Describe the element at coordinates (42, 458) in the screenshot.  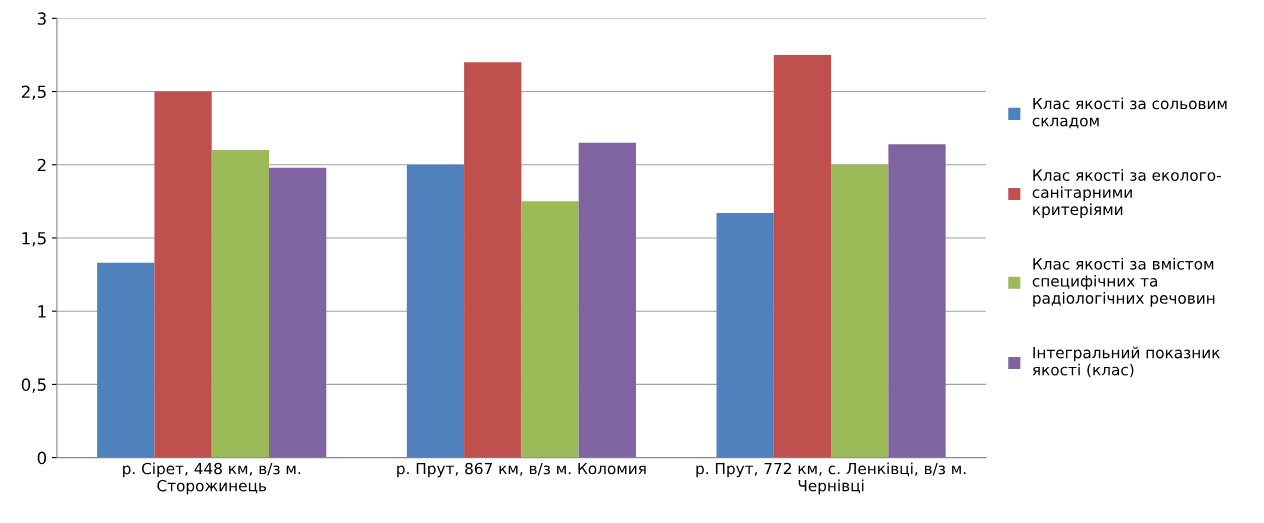
I see `y-tick-label: 0` at that location.